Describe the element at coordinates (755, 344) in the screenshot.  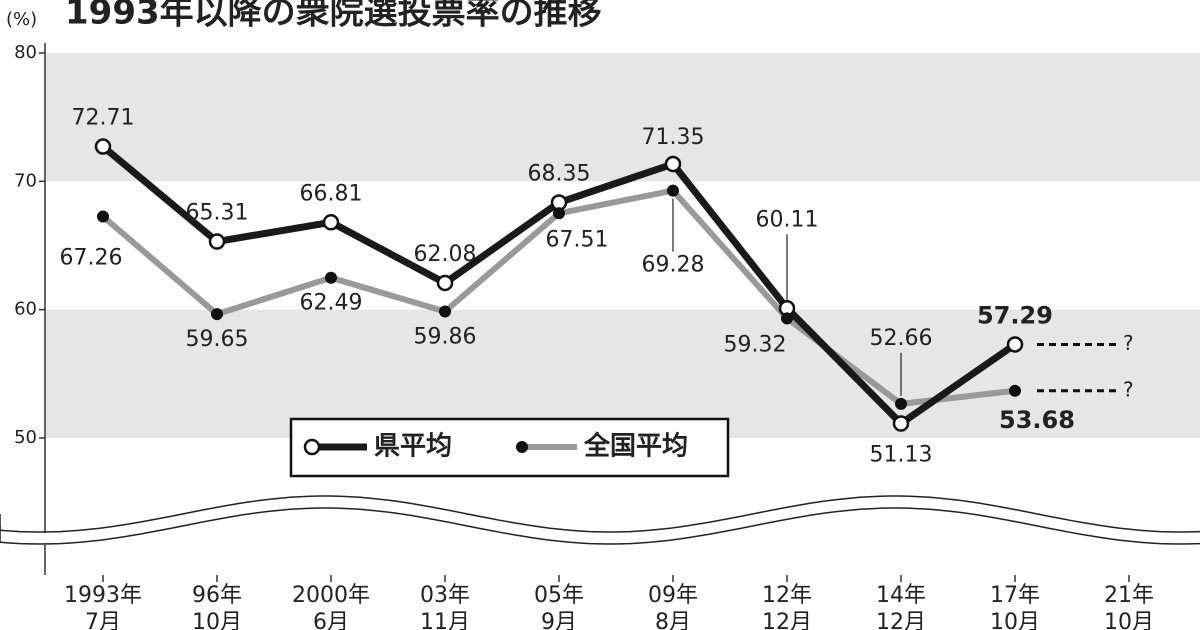
I see `data-label: 59.32` at that location.